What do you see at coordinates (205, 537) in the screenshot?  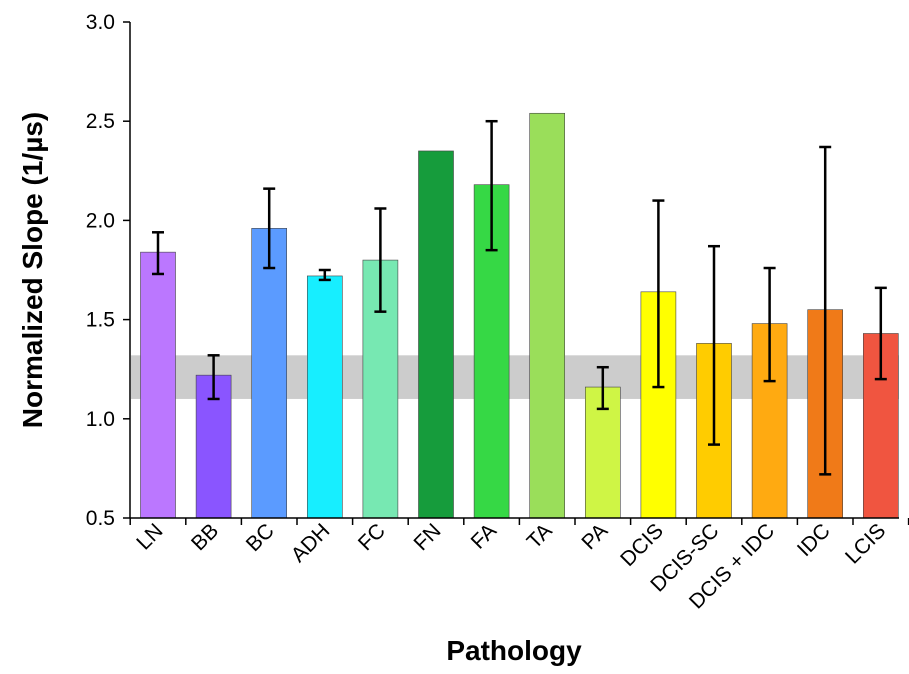 I see `x-tick-label: BB` at bounding box center [205, 537].